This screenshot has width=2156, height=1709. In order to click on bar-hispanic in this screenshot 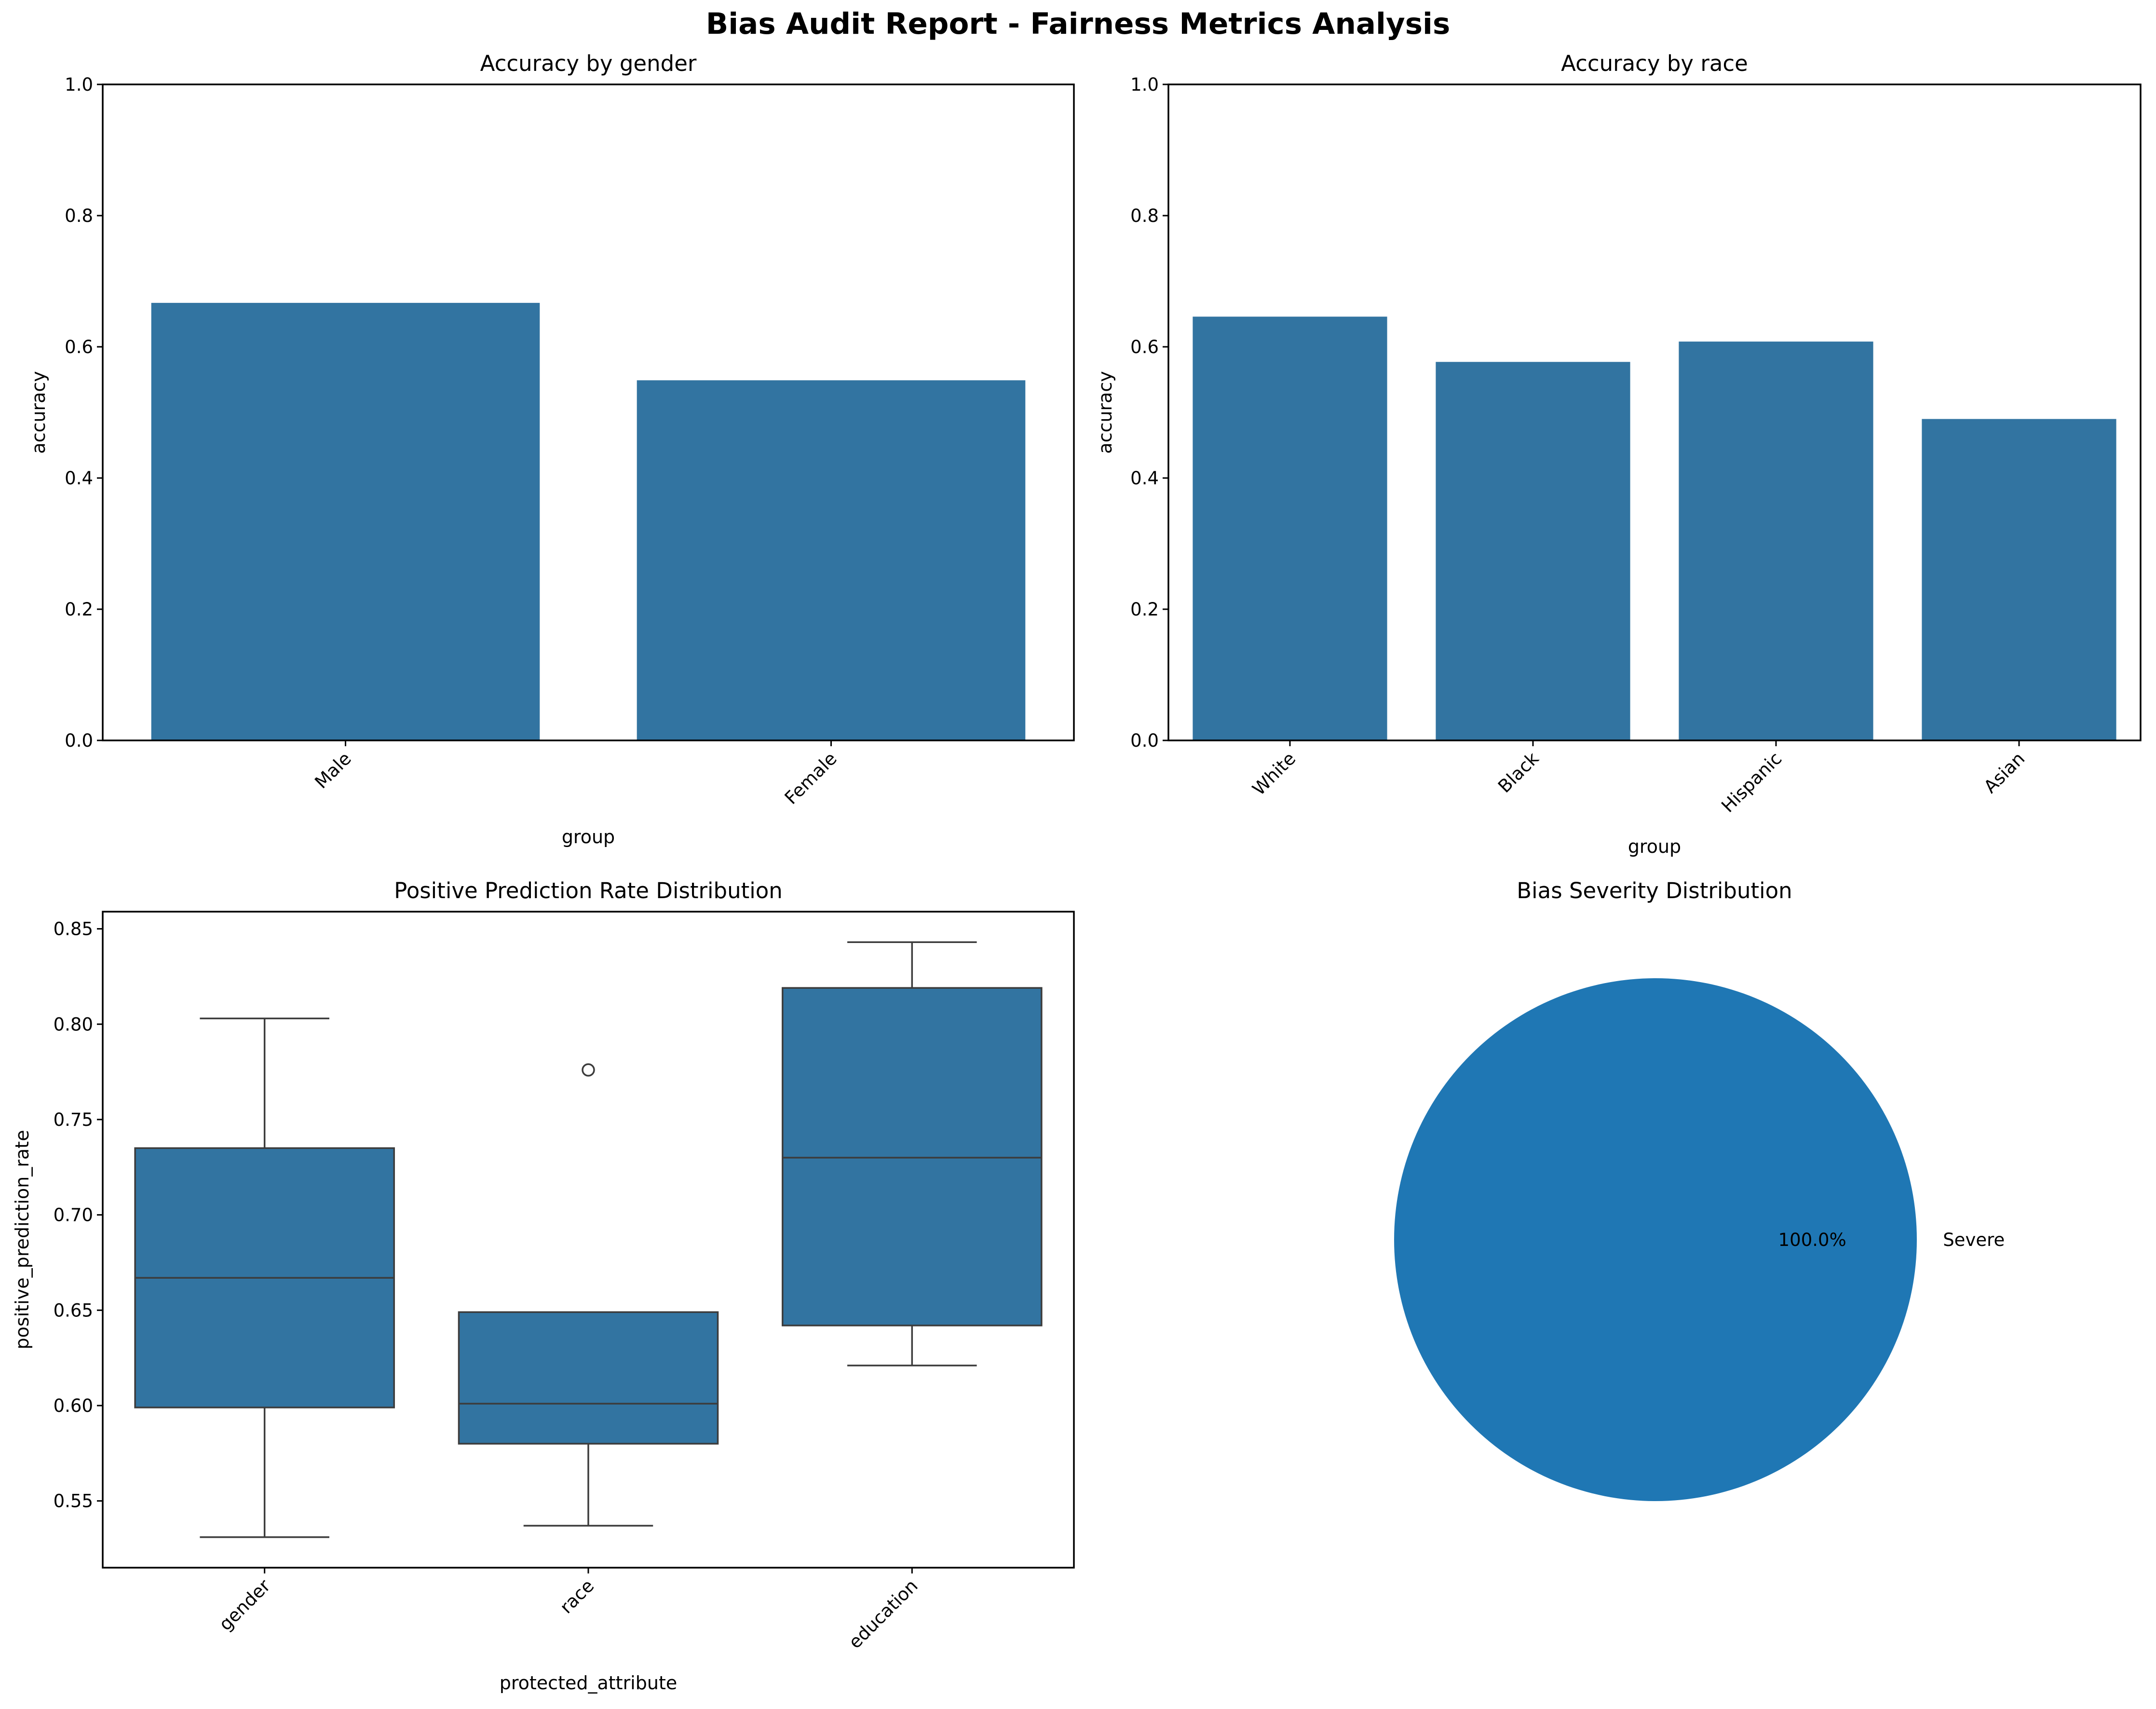, I will do `click(1776, 541)`.